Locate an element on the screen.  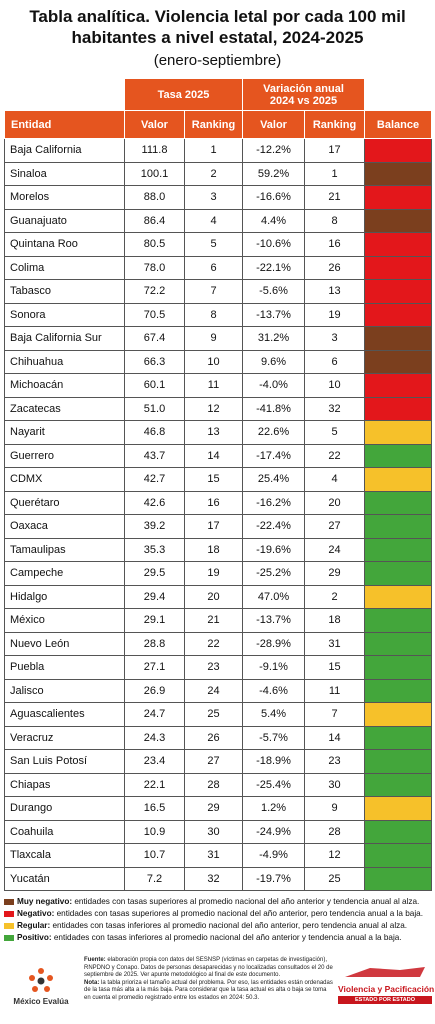
table-row: Michoacán 60.1 11 -4.0% 10 is located at coordinates (218, 385).